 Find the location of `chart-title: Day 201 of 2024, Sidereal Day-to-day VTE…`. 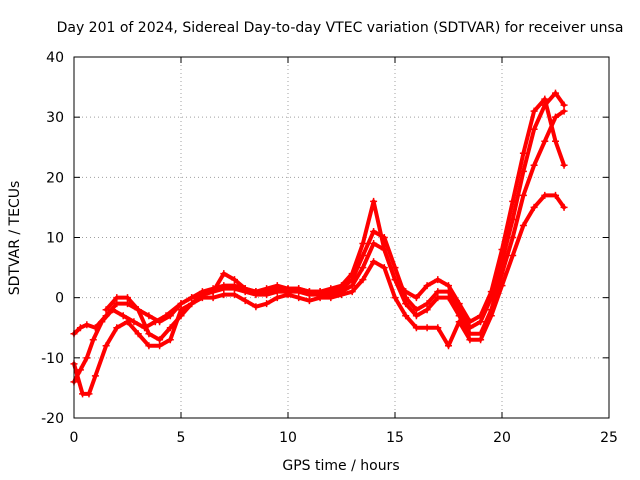

chart-title: Day 201 of 2024, Sidereal Day-to-day VTE… is located at coordinates (340, 28).